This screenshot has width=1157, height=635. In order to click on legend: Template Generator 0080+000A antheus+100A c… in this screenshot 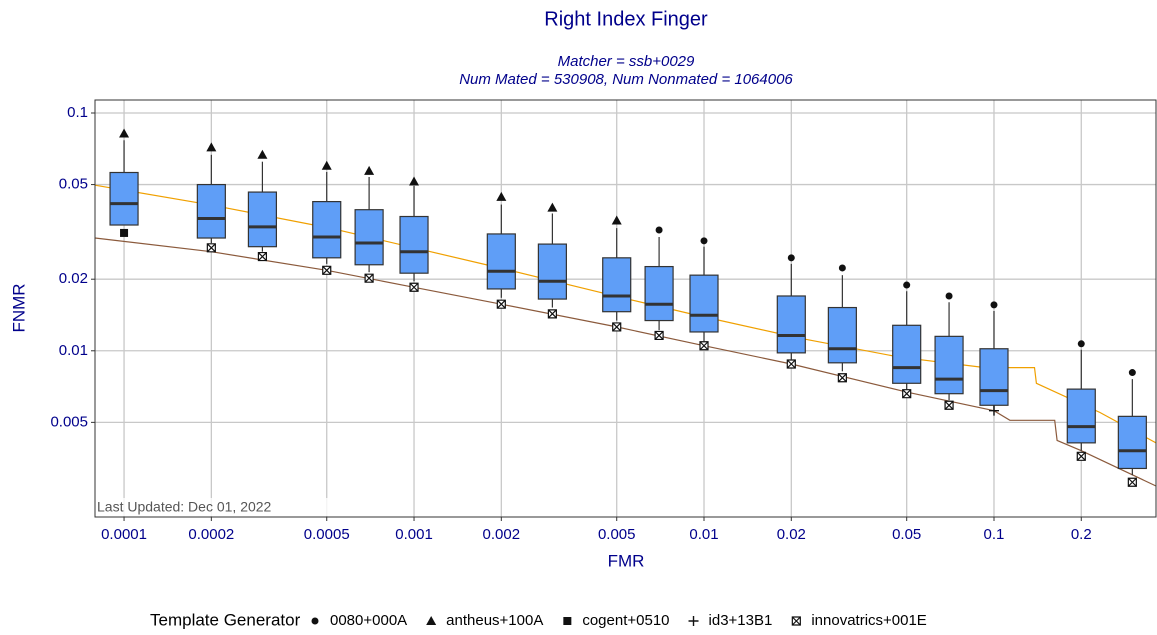, I will do `click(538, 619)`.